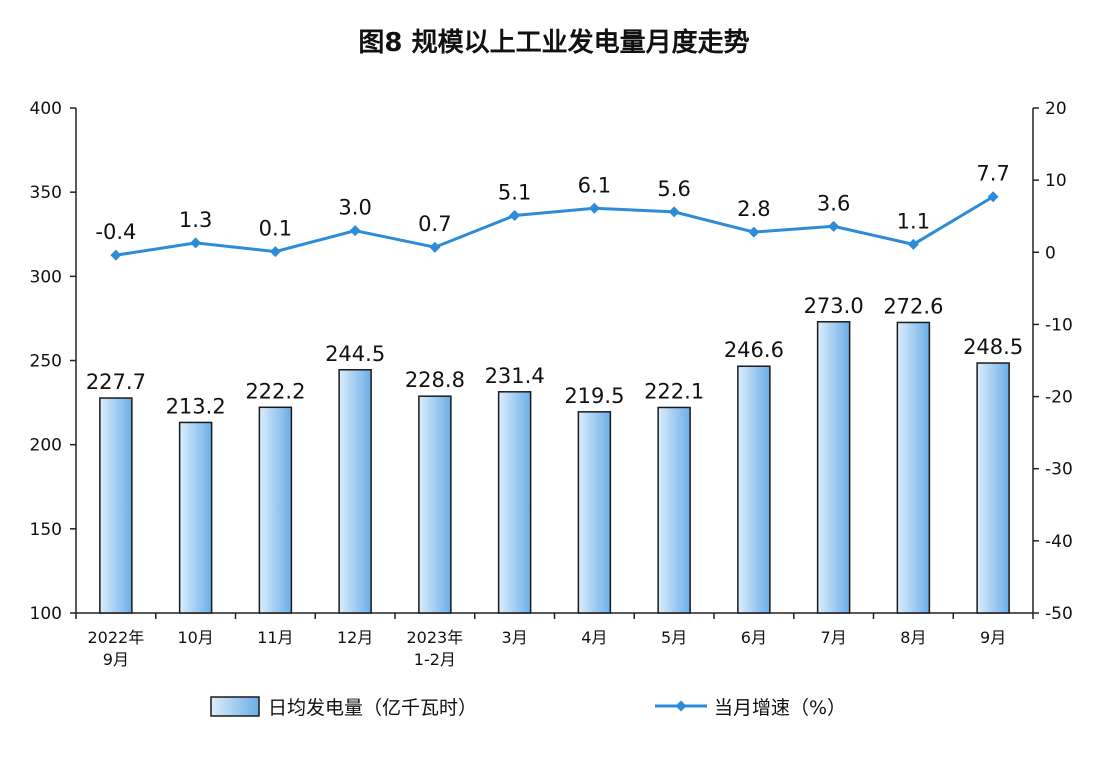 This screenshot has width=1108, height=774. What do you see at coordinates (1050, 253) in the screenshot?
I see `y-right-tick-label: 0` at bounding box center [1050, 253].